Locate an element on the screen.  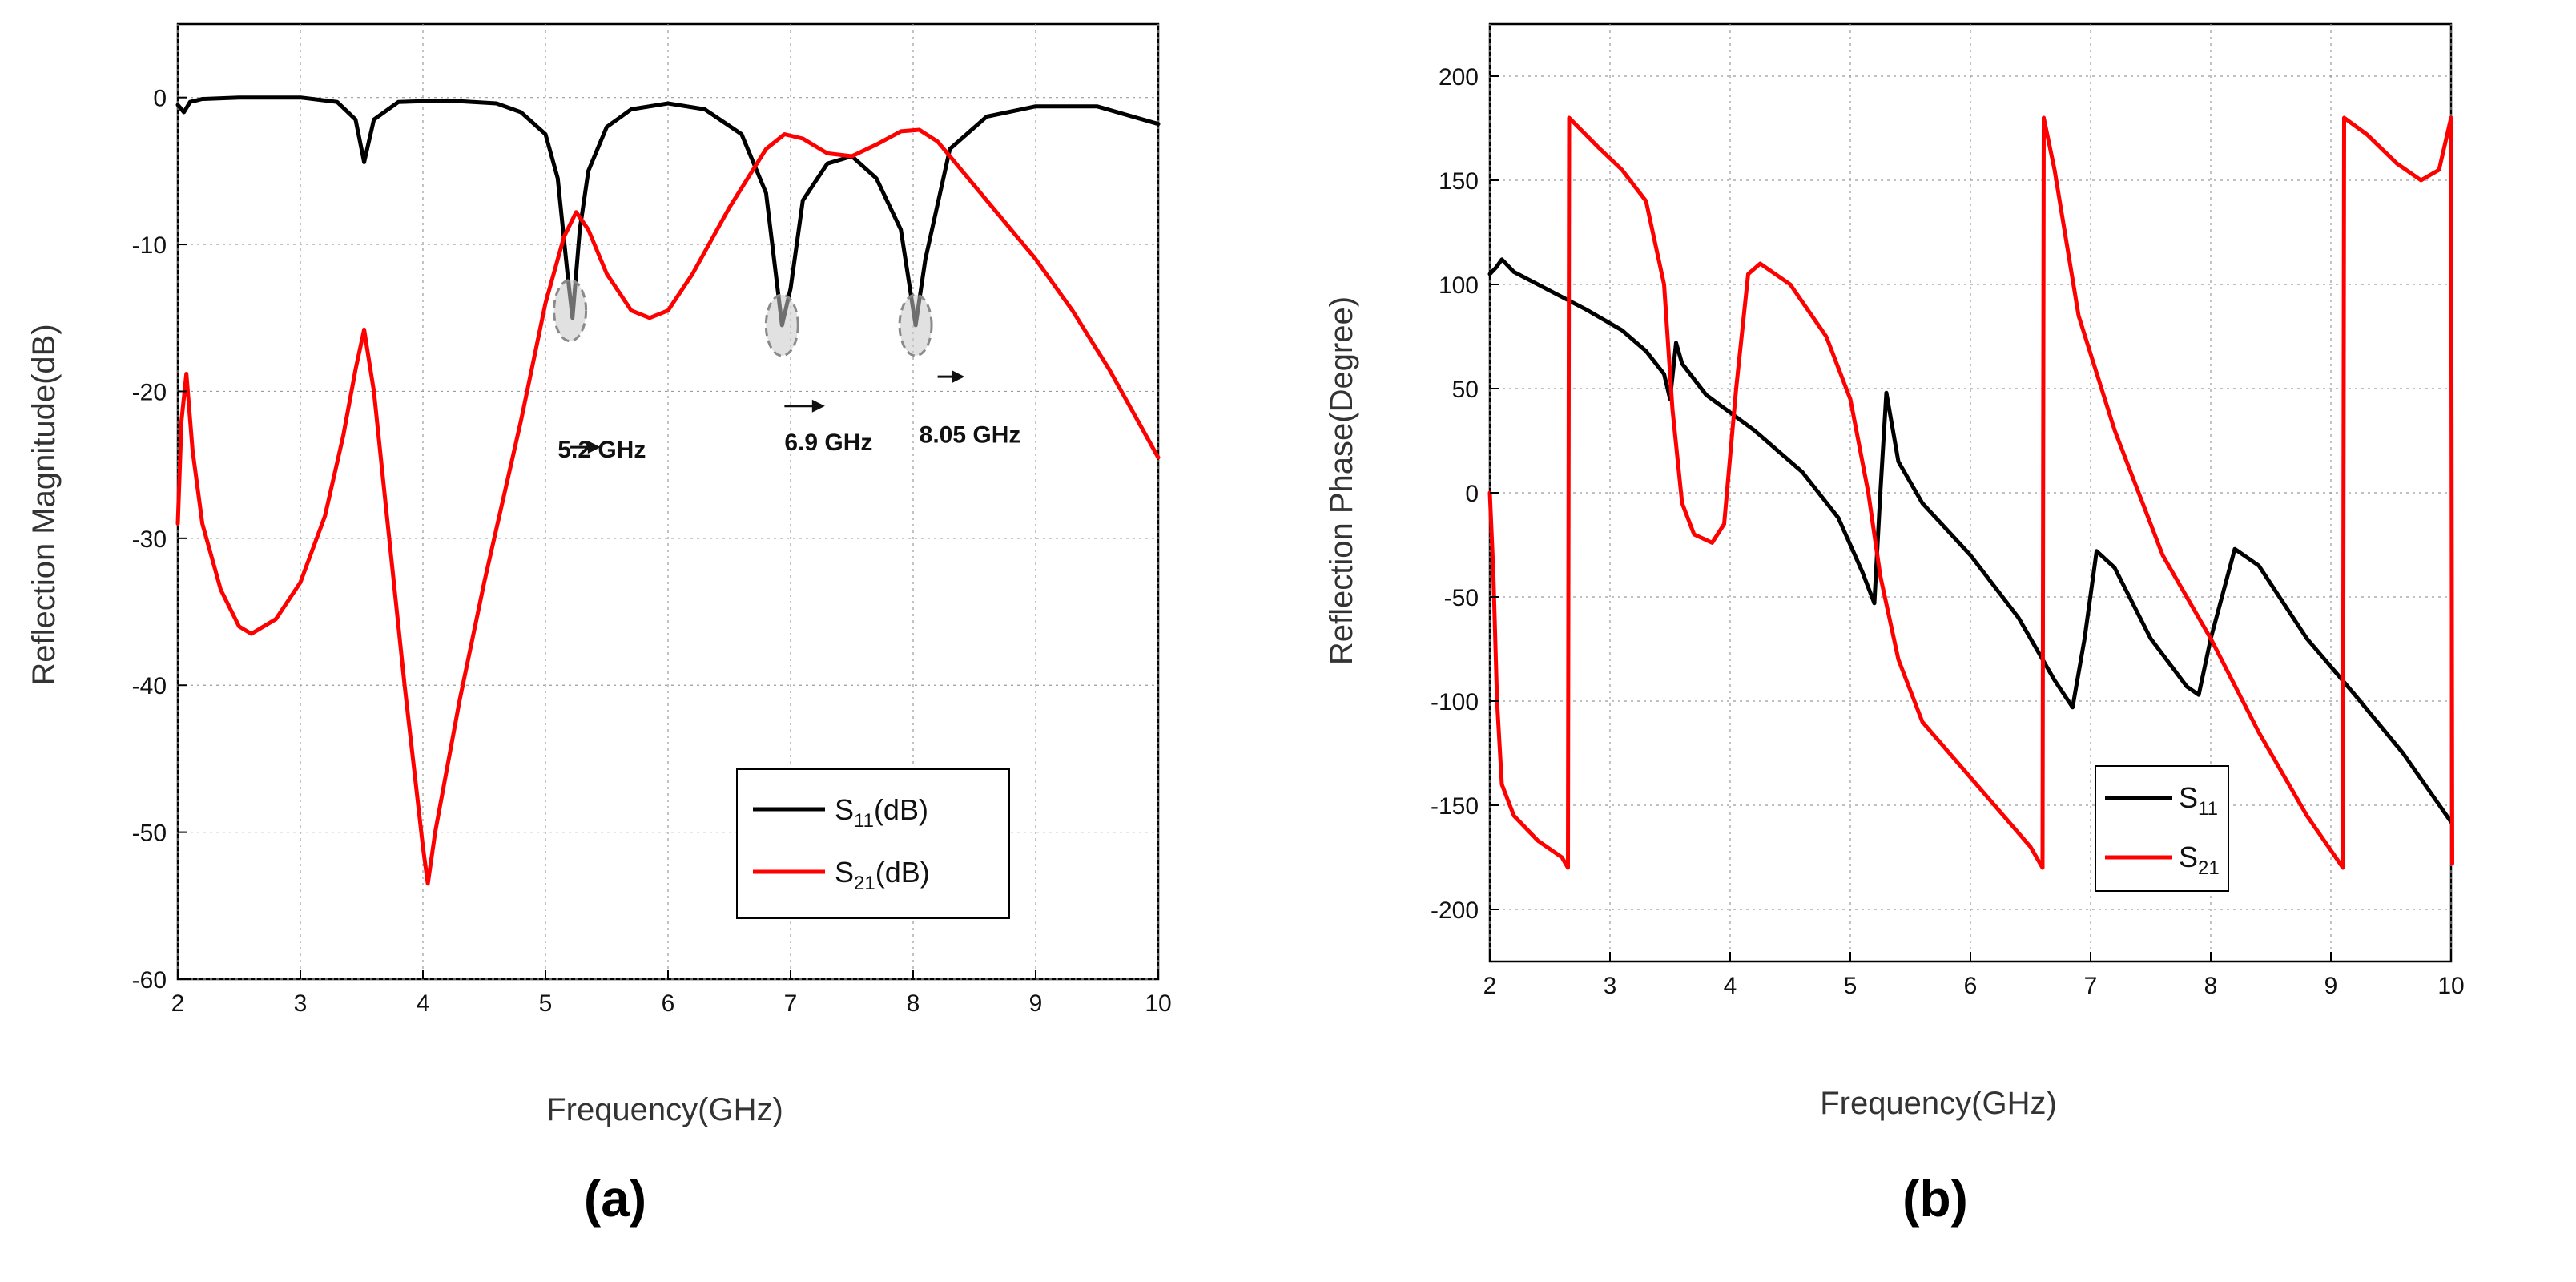
panel-a-label: (a) is located at coordinates (615, 1199).